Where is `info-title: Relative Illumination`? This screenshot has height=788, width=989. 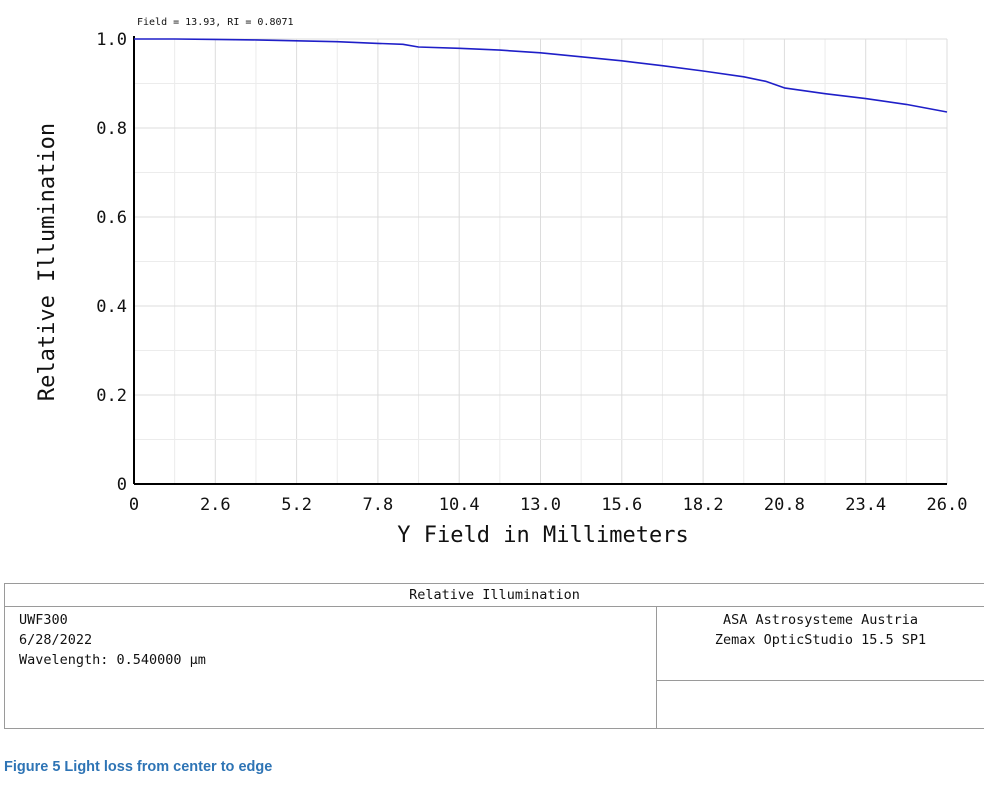 info-title: Relative Illumination is located at coordinates (494, 595).